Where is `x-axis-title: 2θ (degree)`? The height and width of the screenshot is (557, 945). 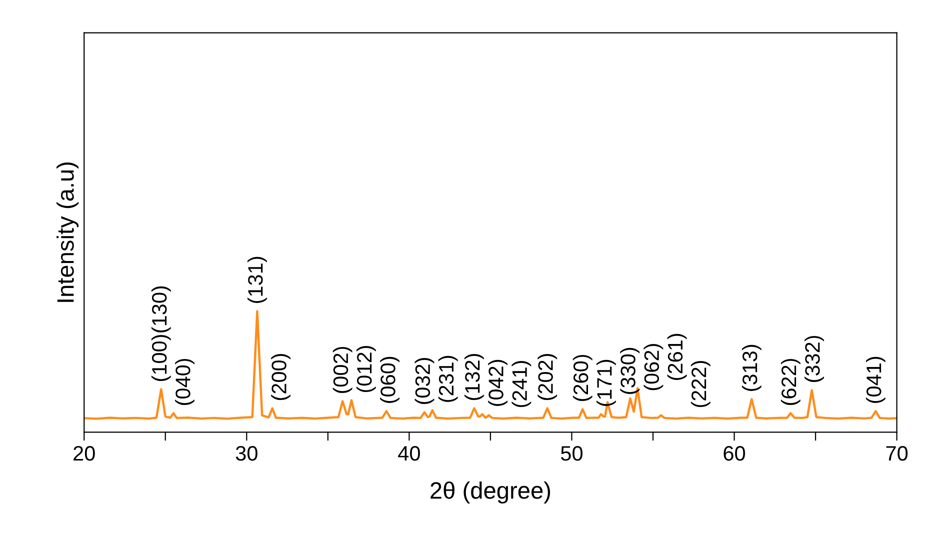
x-axis-title: 2θ (degree) is located at coordinates (490, 493).